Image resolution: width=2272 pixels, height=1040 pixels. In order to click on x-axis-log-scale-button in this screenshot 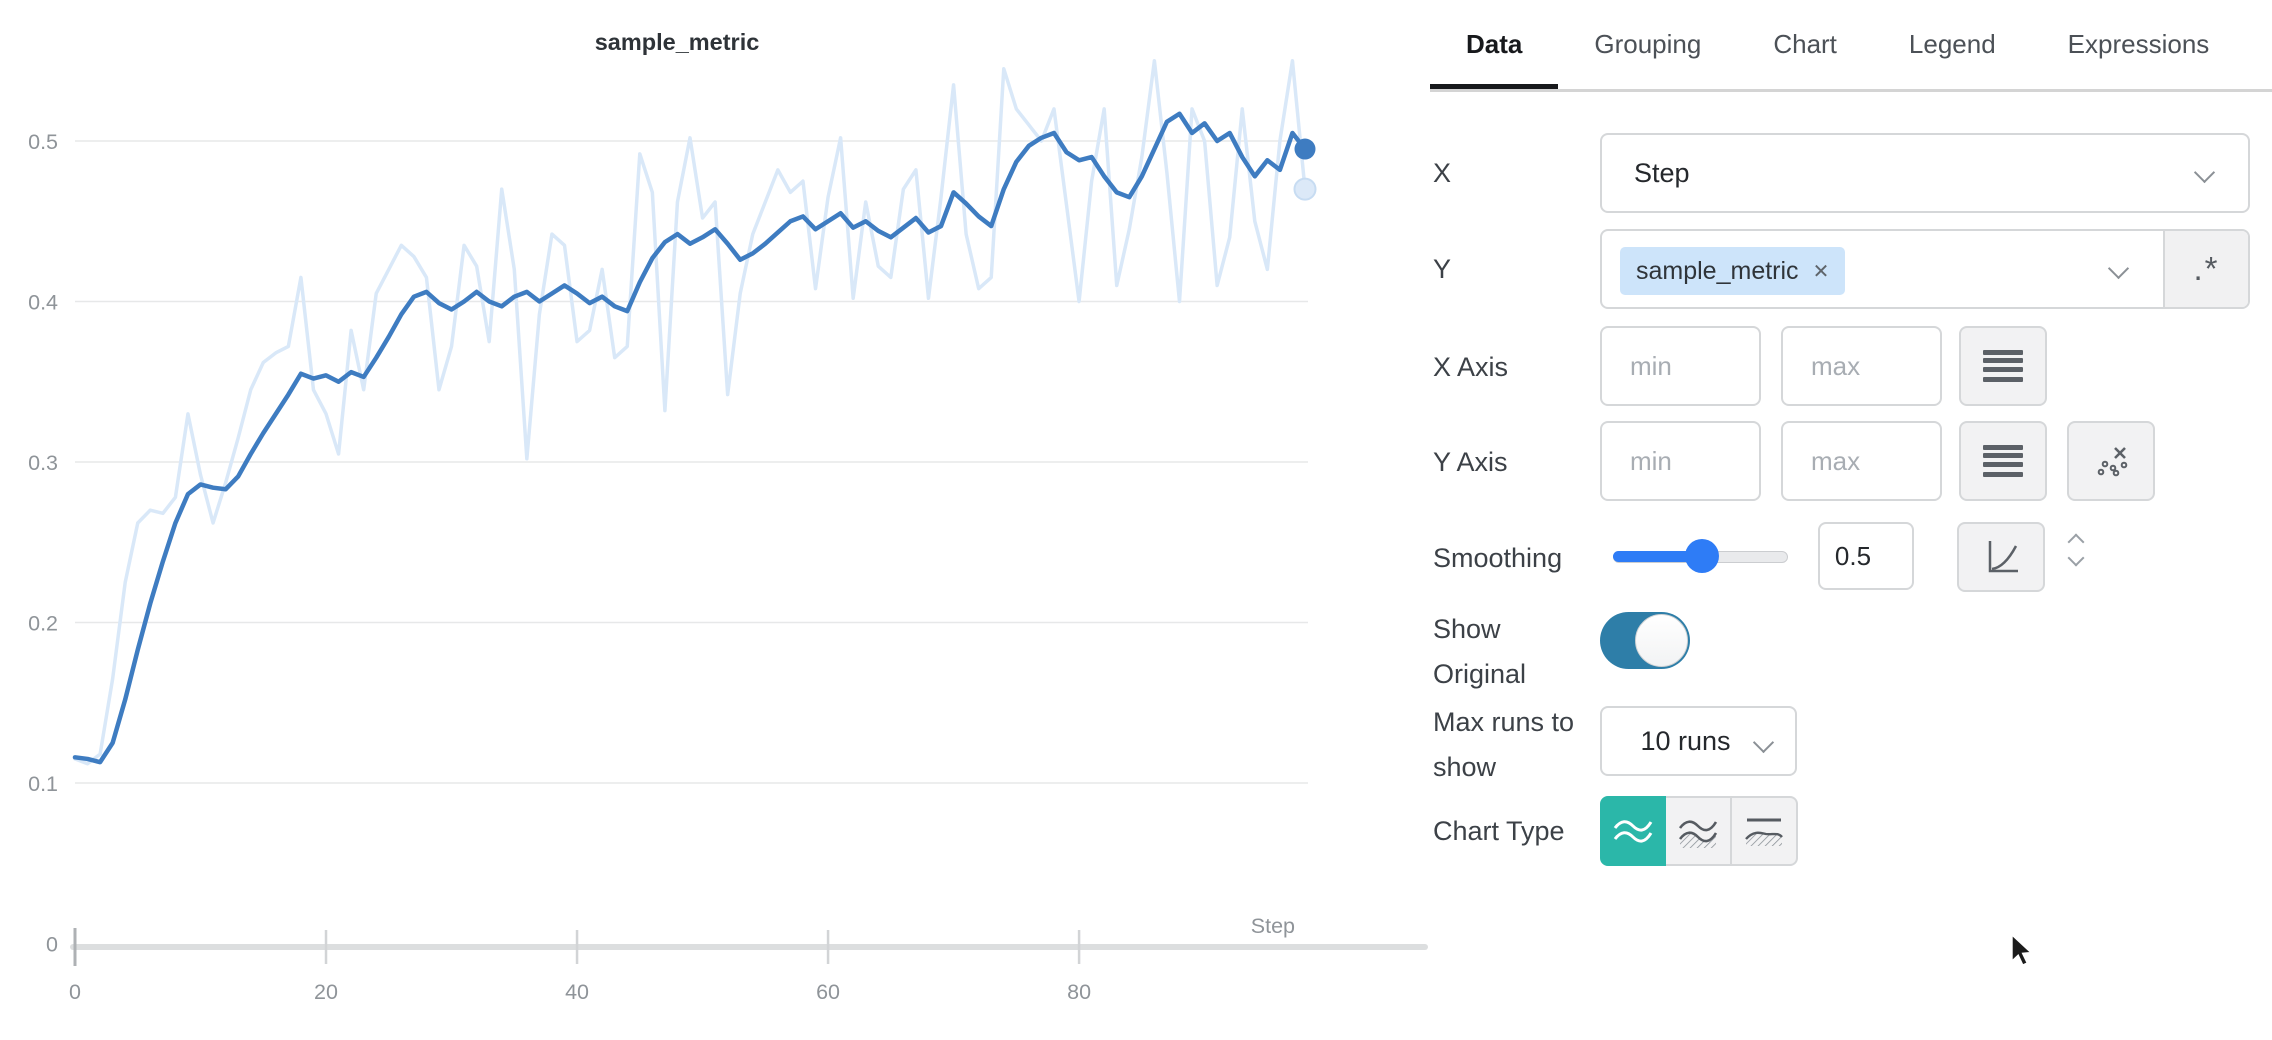, I will do `click(2003, 366)`.